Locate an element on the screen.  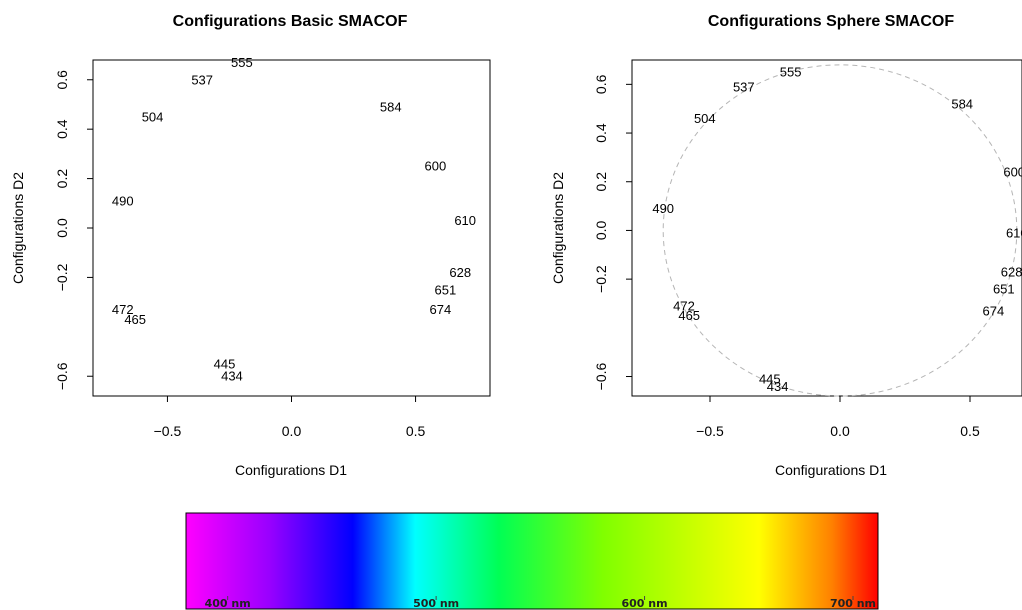
colorbar-tick-label: 600 nm is located at coordinates (645, 603).